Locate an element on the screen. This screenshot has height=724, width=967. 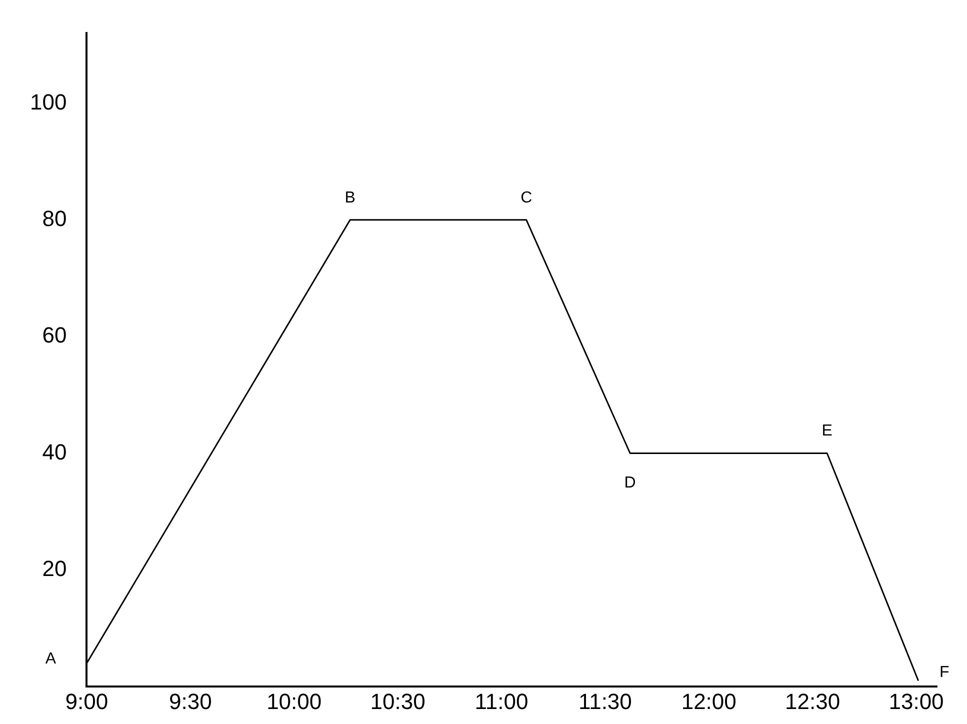
annotation: B is located at coordinates (350, 197).